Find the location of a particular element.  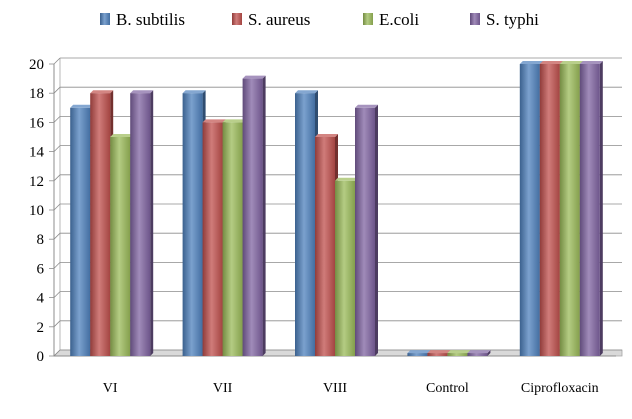

x-tick-label: Control is located at coordinates (447, 388).